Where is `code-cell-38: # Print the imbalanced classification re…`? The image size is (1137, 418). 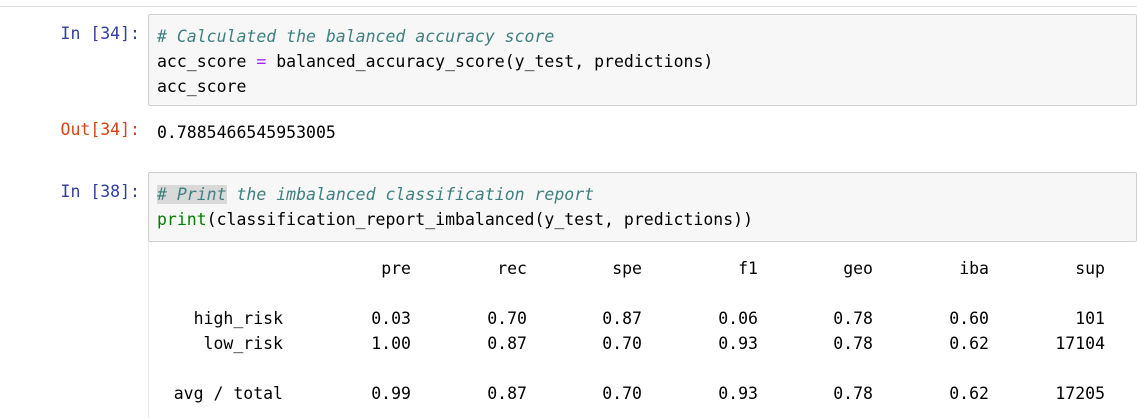
code-cell-38: # Print the imbalanced classification re… is located at coordinates (642, 207).